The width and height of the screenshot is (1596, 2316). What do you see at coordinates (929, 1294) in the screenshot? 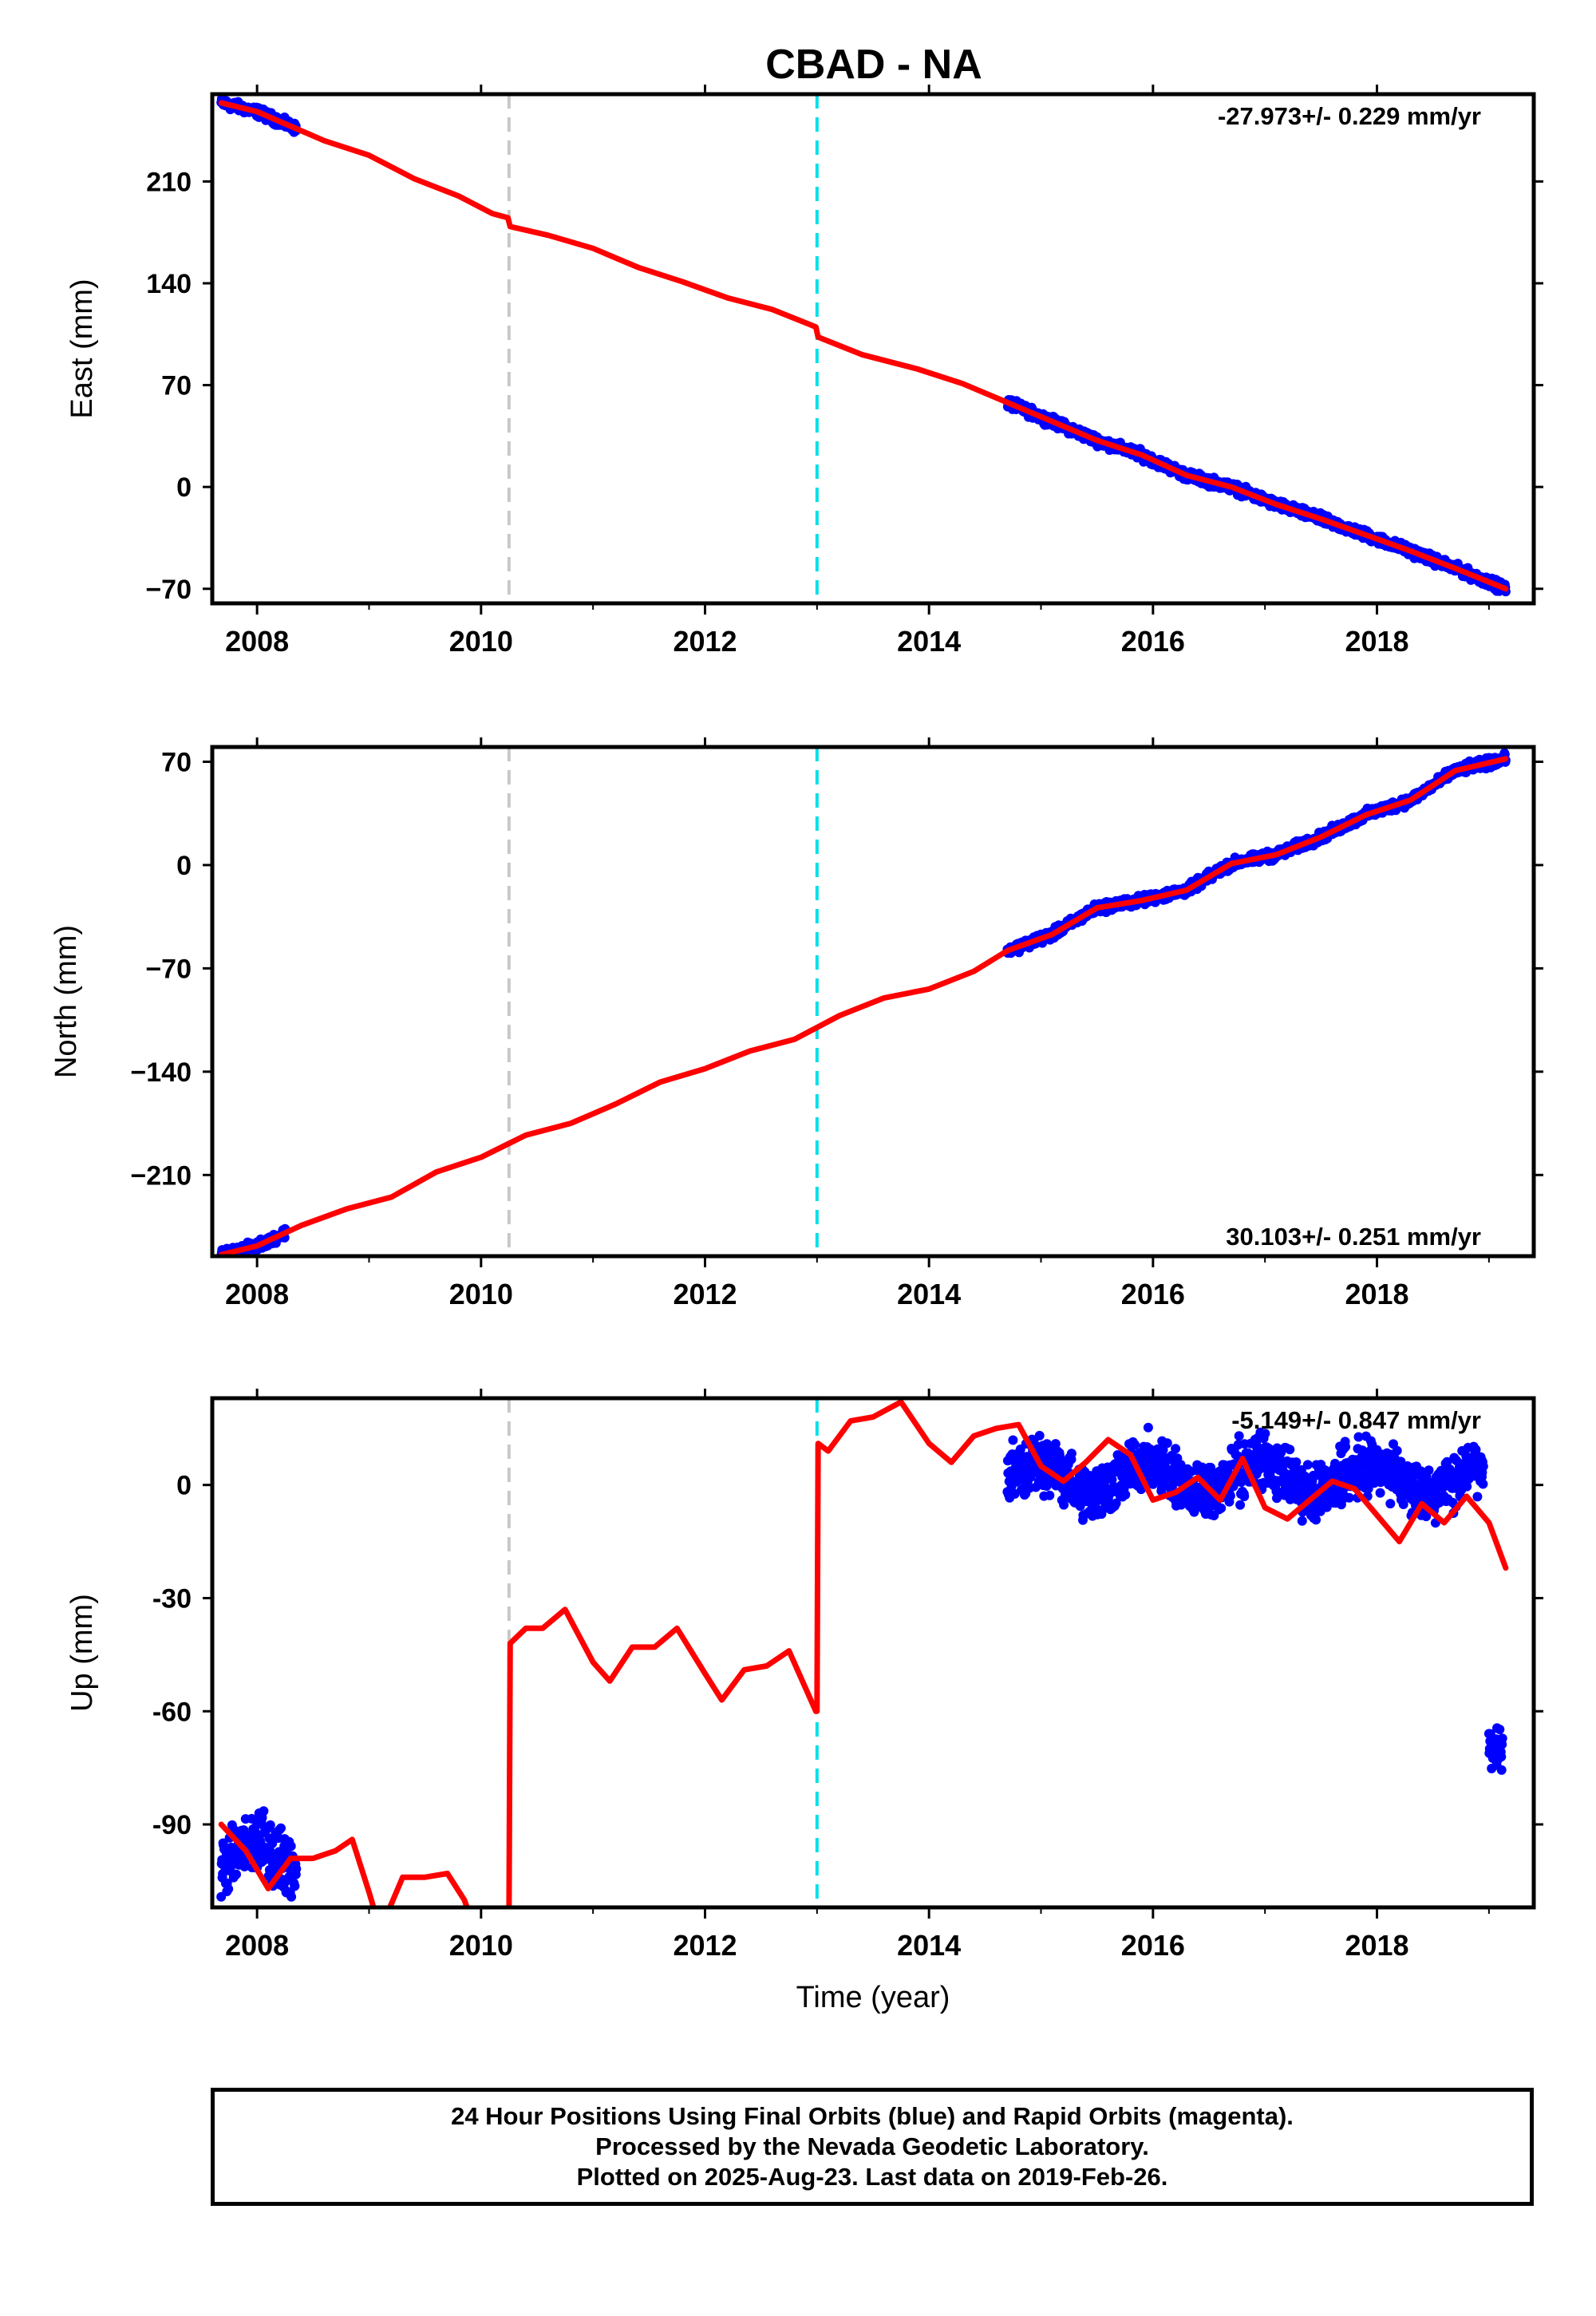
I see `north-xtick-label: 2014` at bounding box center [929, 1294].